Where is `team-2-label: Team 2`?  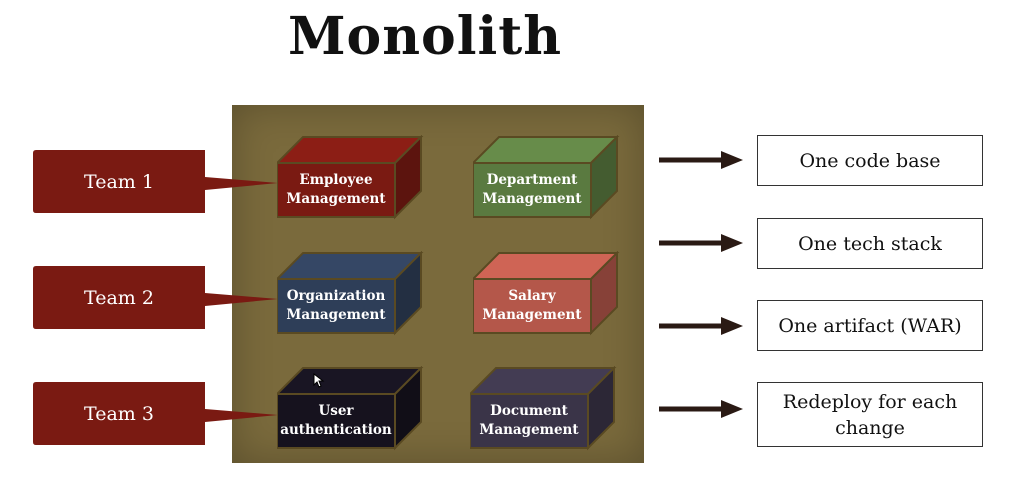 team-2-label: Team 2 is located at coordinates (119, 297).